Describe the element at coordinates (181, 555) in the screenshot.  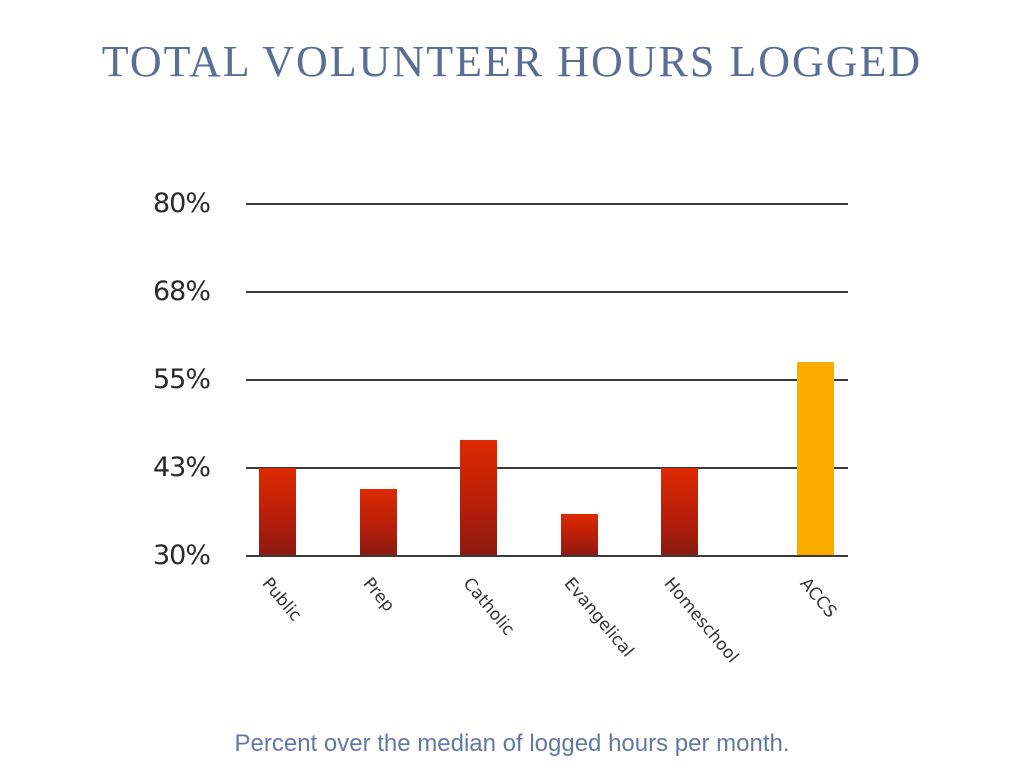
I see `y-tick-label: 30%` at that location.